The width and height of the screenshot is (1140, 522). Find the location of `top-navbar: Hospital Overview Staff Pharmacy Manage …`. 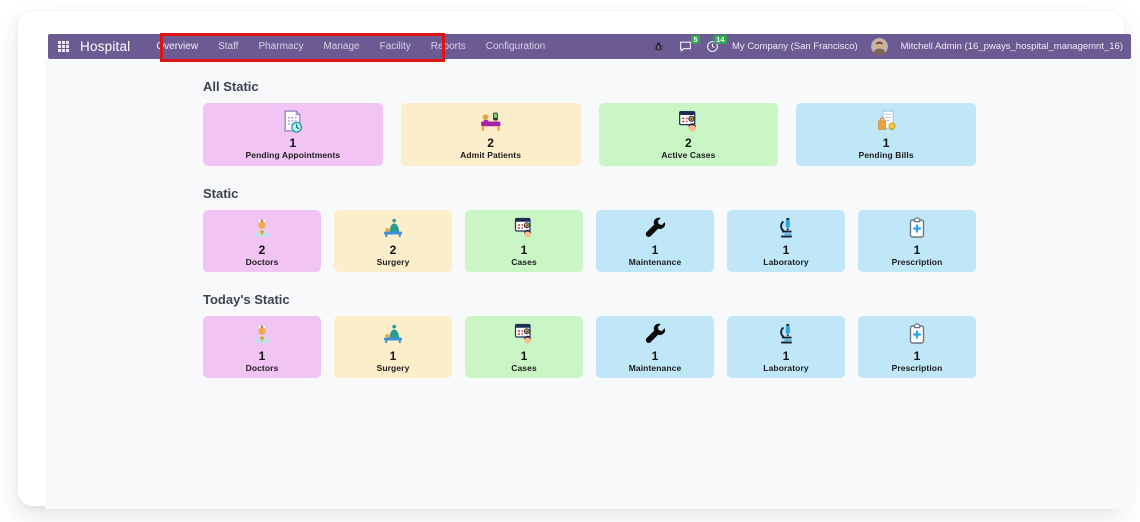

top-navbar: Hospital Overview Staff Pharmacy Manage … is located at coordinates (589, 46).